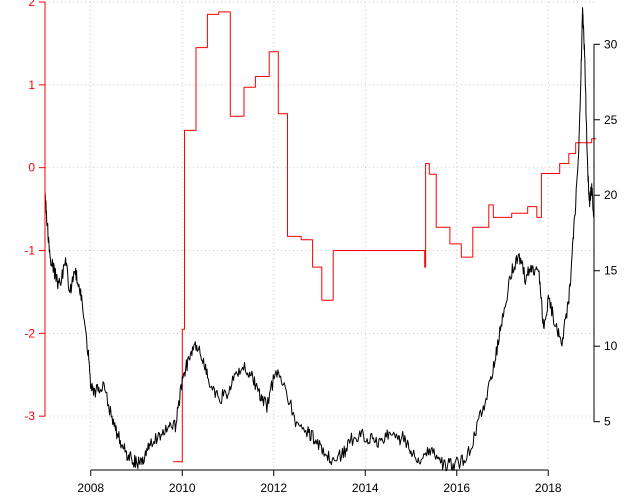 The height and width of the screenshot is (499, 640). I want to click on y-left-tick-label: -1, so click(29, 250).